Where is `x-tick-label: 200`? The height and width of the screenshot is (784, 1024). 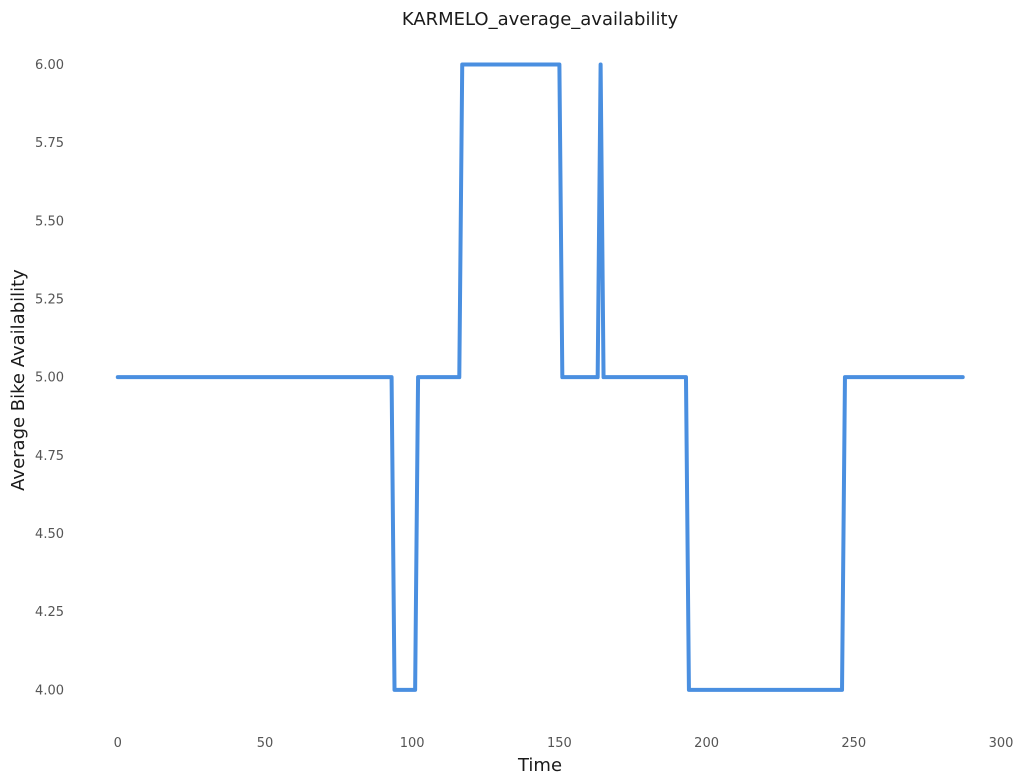
x-tick-label: 200 is located at coordinates (706, 743).